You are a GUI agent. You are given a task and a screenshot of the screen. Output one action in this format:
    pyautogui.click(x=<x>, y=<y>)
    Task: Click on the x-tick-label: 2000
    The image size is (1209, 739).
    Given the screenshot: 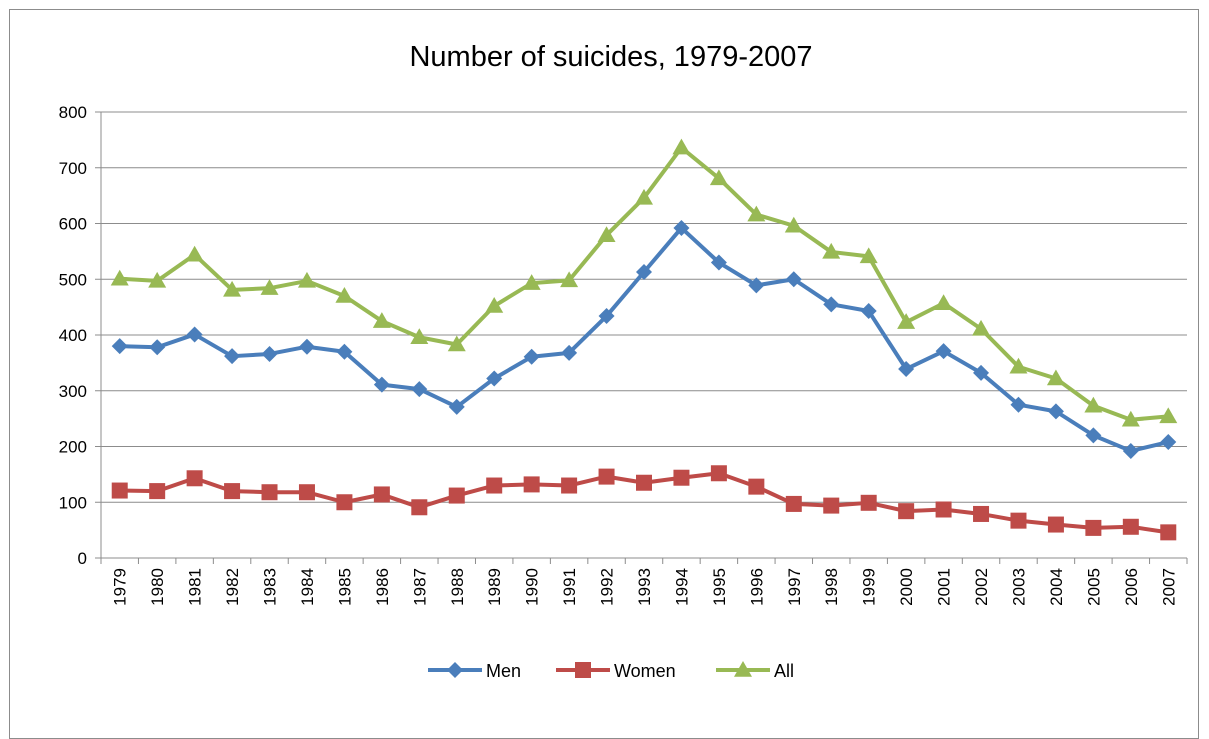 What is the action you would take?
    pyautogui.click(x=906, y=587)
    